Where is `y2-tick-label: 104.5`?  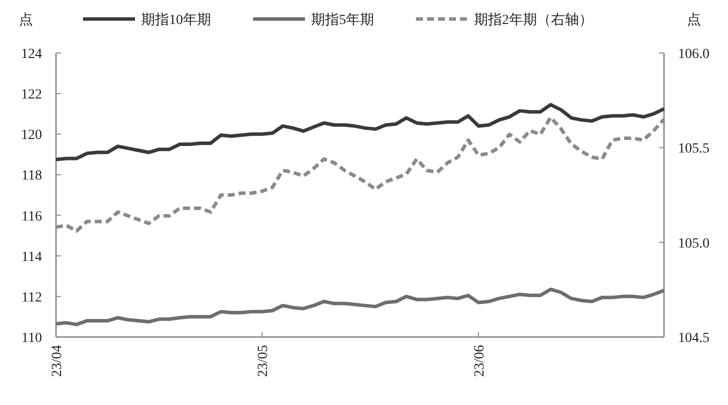 y2-tick-label: 104.5 is located at coordinates (694, 338).